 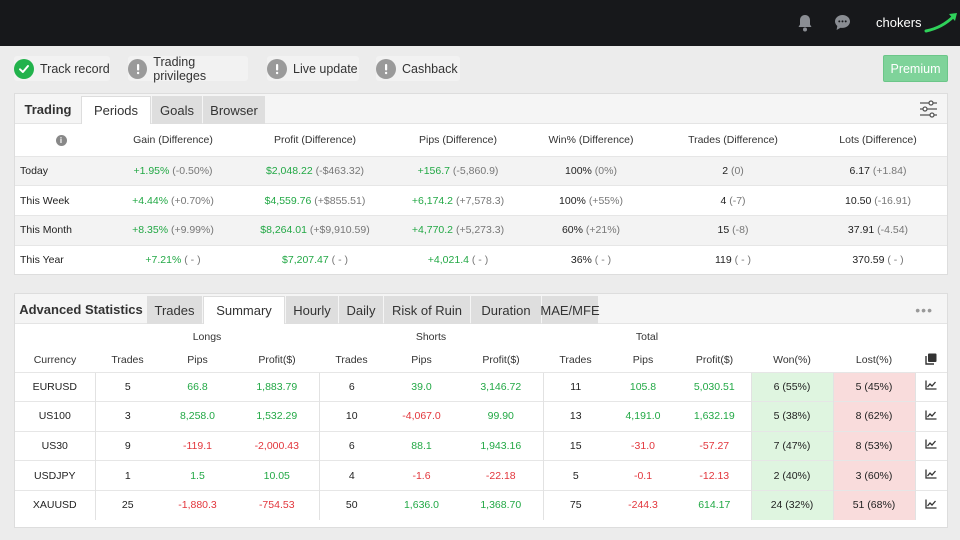 I want to click on col-gain: Gain (Difference), so click(x=173, y=140).